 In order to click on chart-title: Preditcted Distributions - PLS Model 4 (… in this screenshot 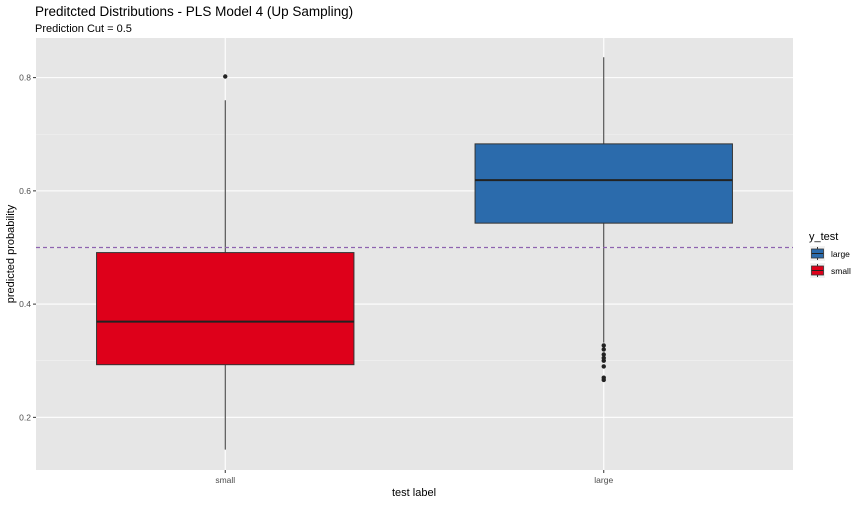, I will do `click(194, 11)`.